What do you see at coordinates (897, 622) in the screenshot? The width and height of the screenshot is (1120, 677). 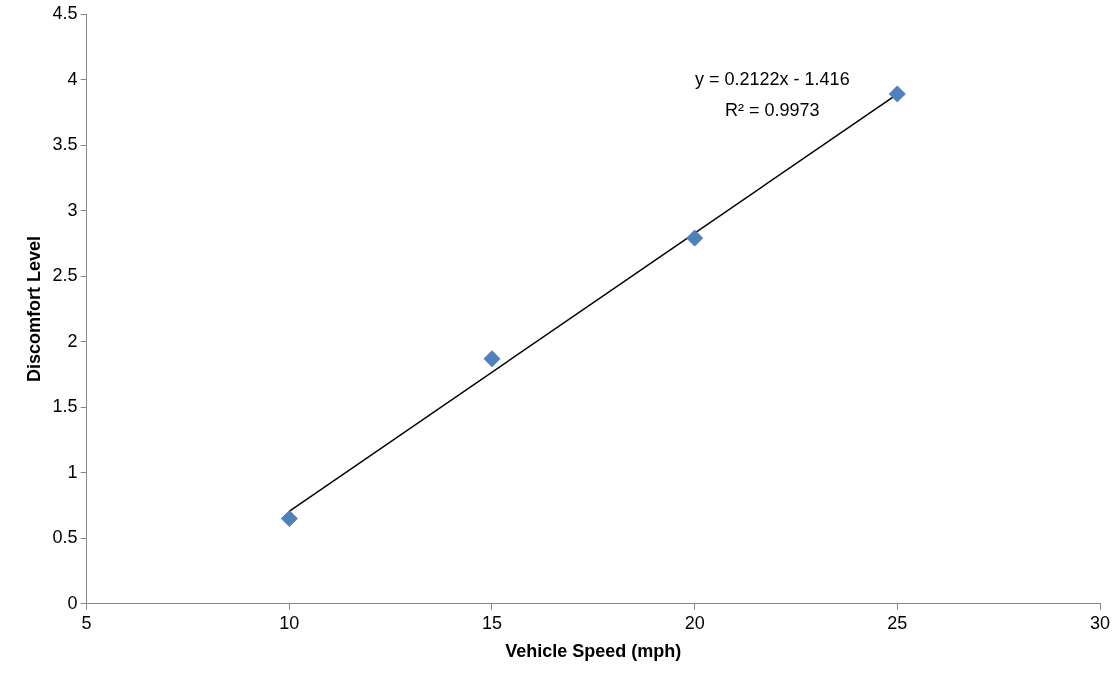 I see `x-tick-label: 25` at bounding box center [897, 622].